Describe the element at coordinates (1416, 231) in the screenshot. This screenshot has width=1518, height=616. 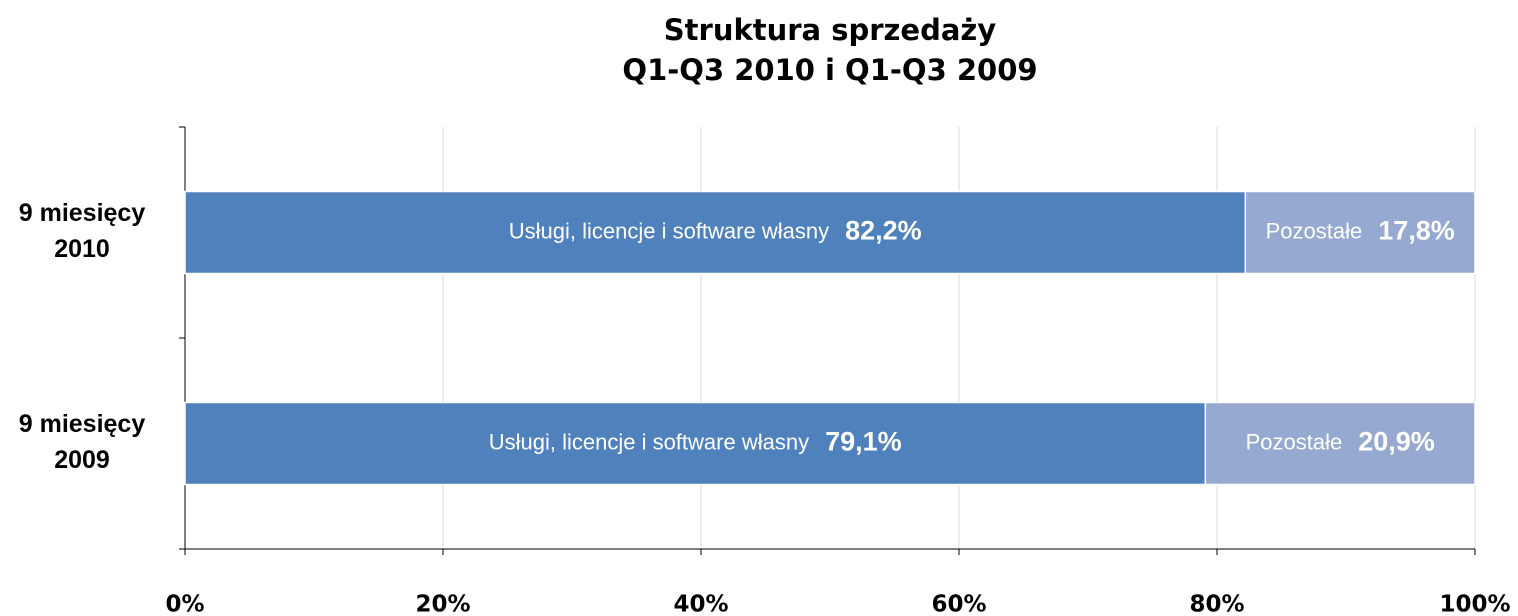
I see `value-label: 17,8%` at that location.